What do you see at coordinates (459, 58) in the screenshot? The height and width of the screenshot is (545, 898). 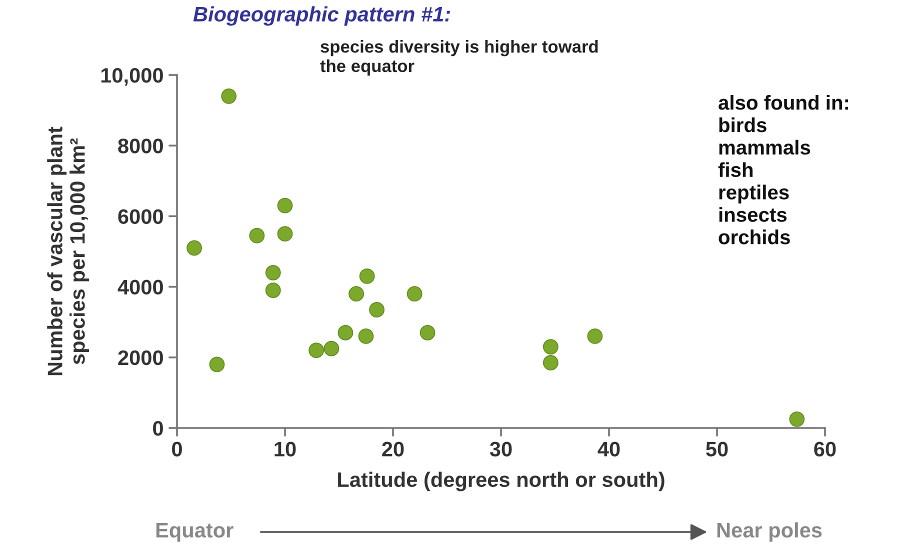 I see `chart-subtitle: species diversity is higher toward the equator` at bounding box center [459, 58].